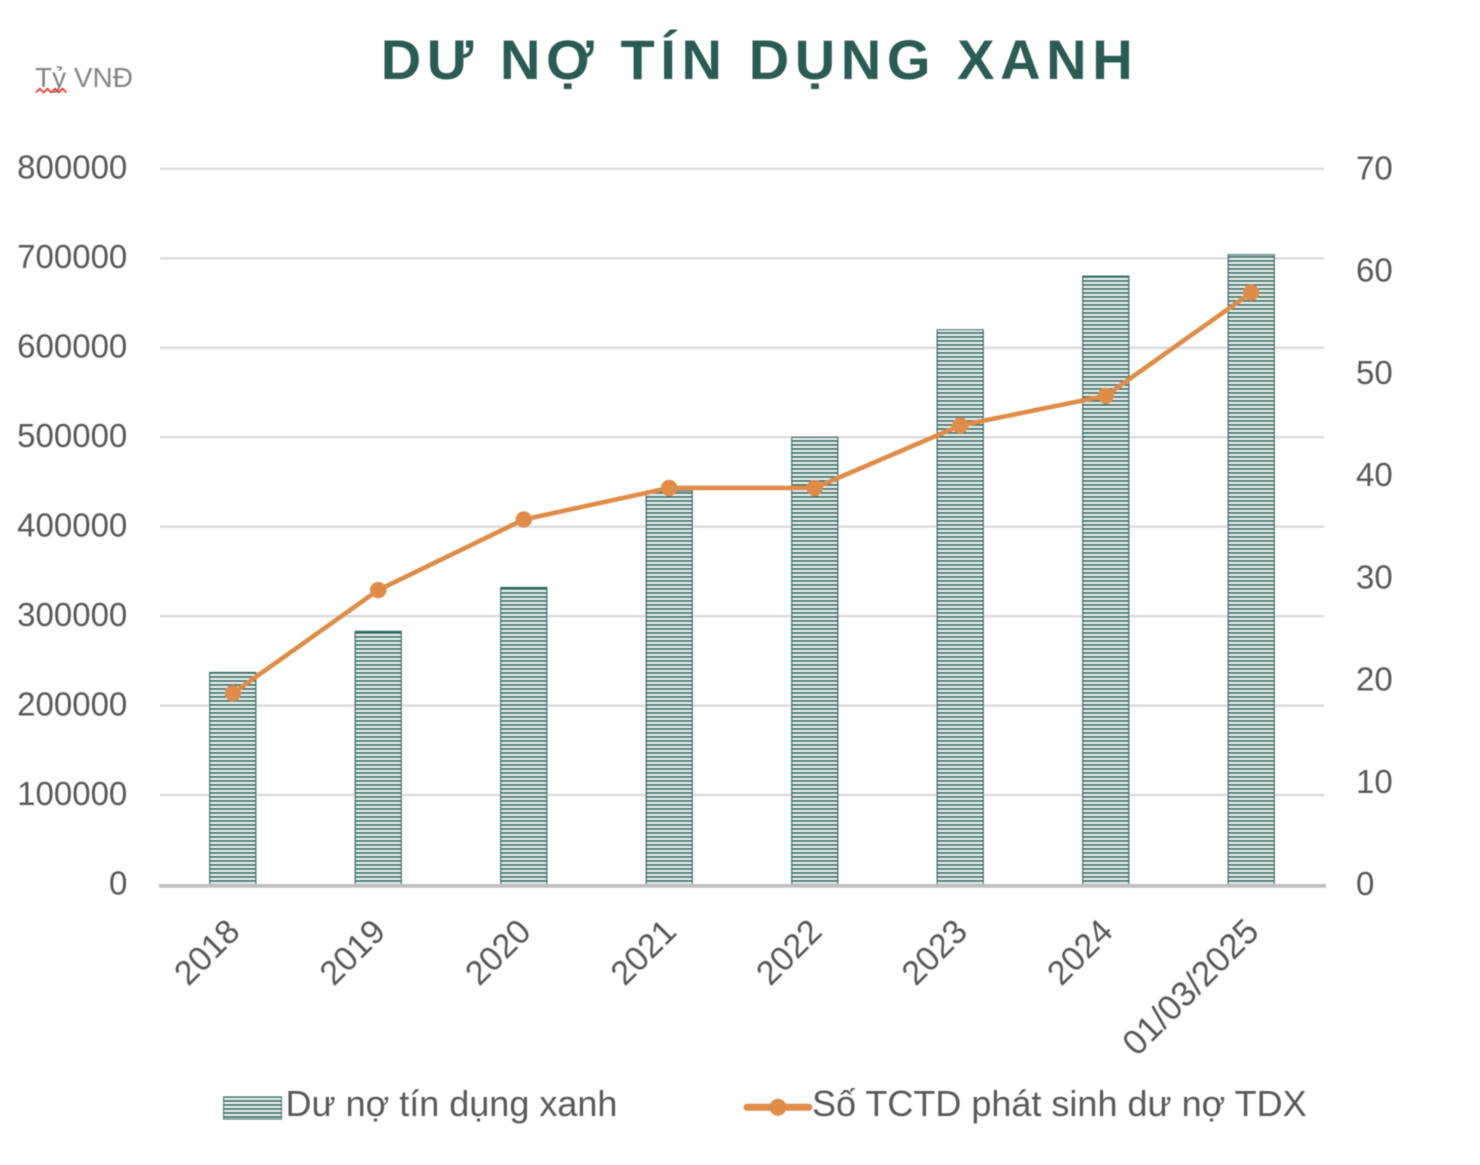 This screenshot has height=1165, width=1480. I want to click on svg-text: 300000, so click(72, 614).